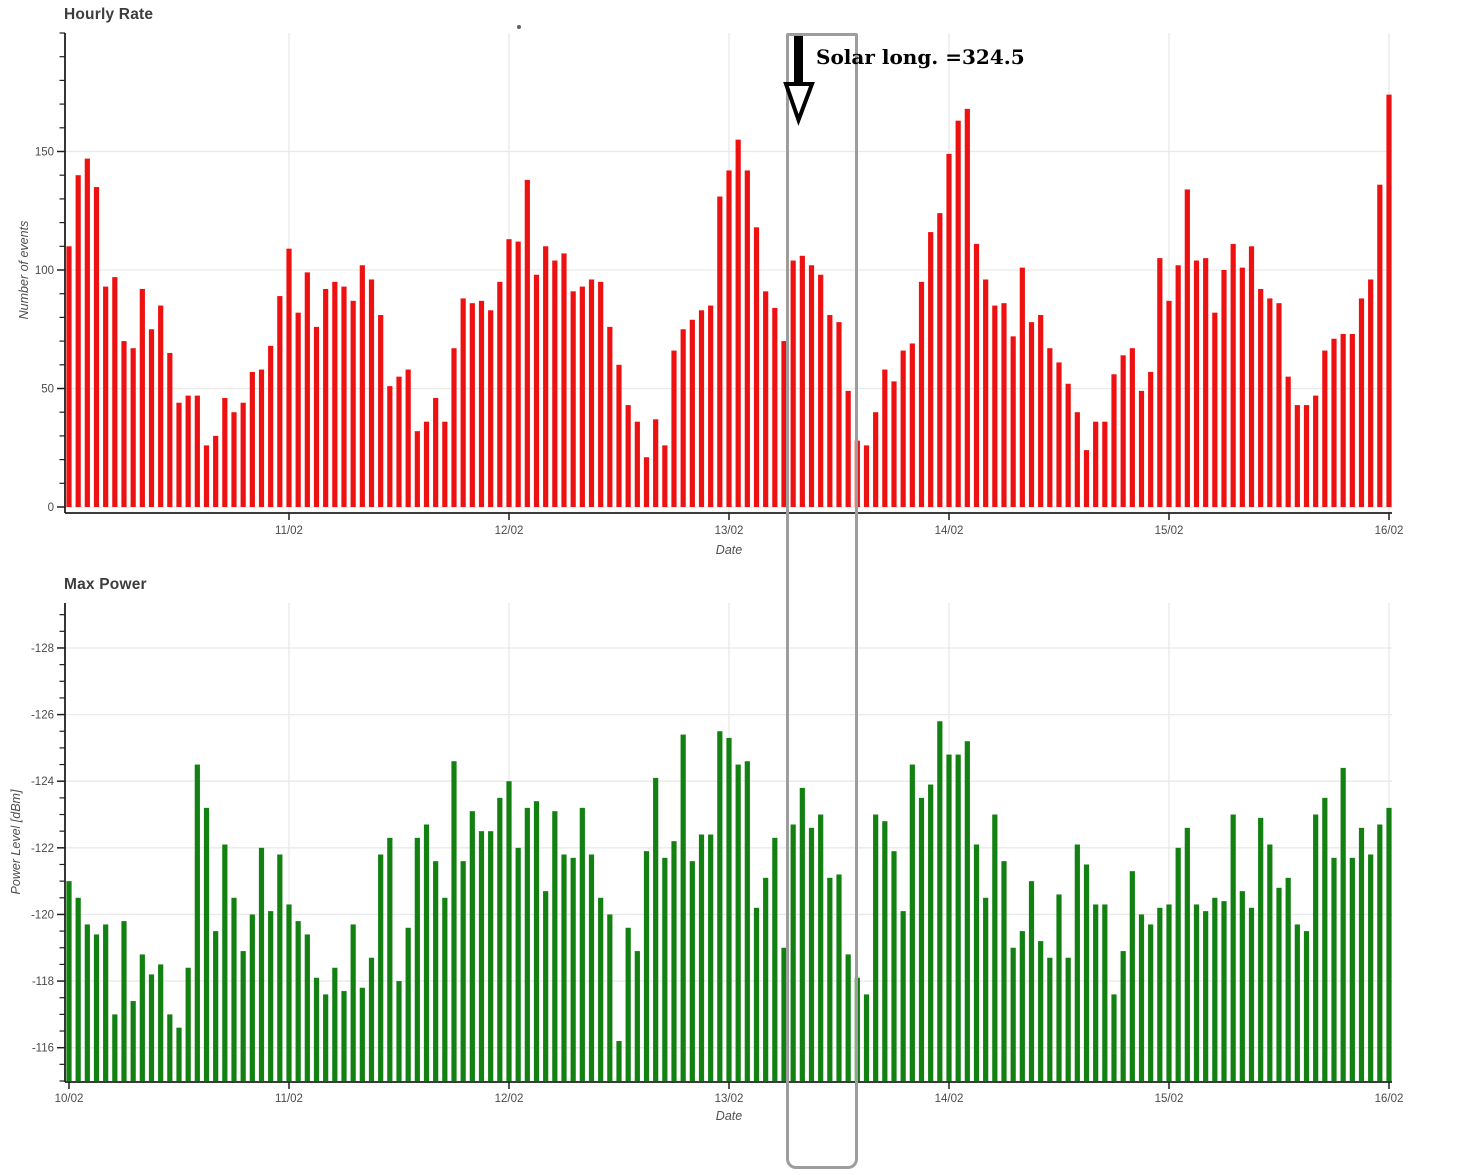 Image resolution: width=1477 pixels, height=1175 pixels. Describe the element at coordinates (509, 1099) in the screenshot. I see `svg-text: 12/02` at that location.